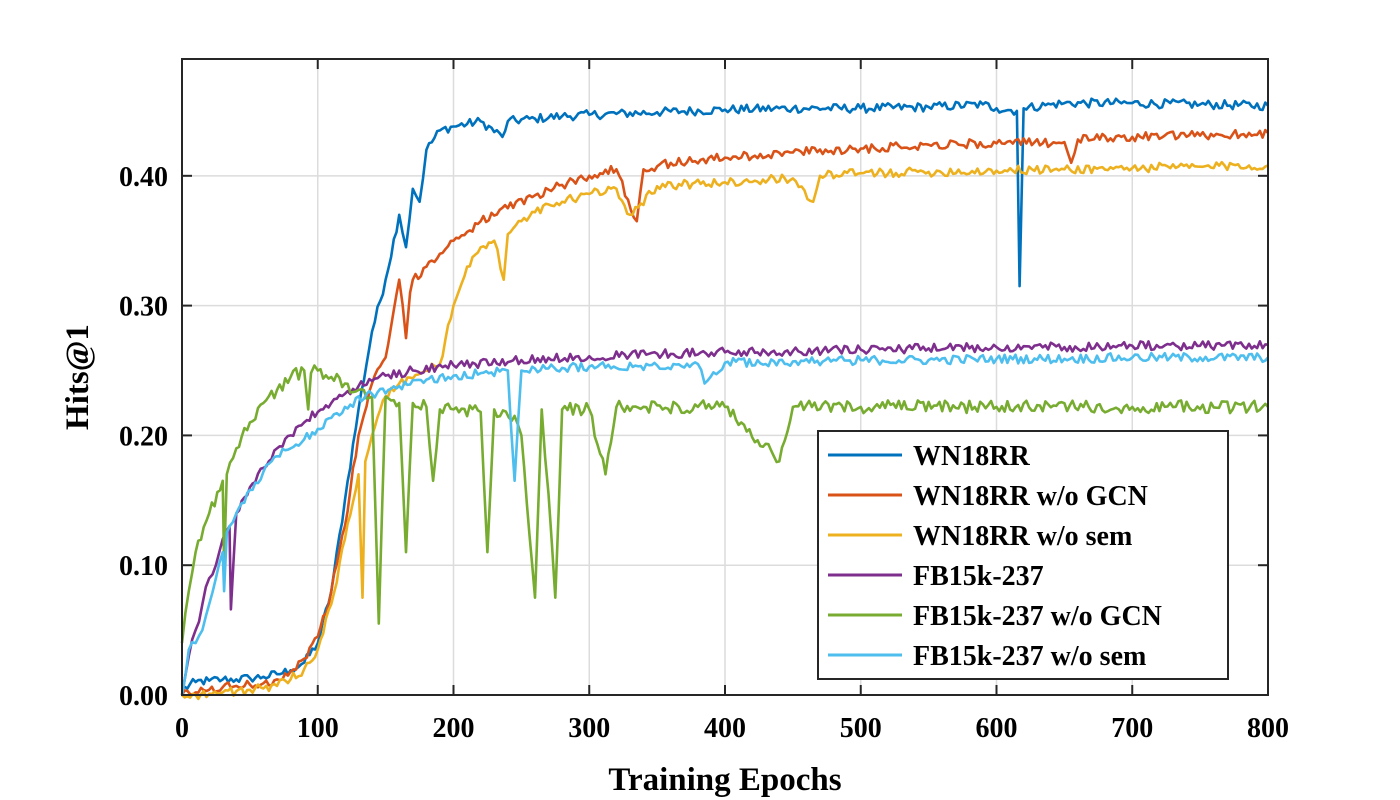  What do you see at coordinates (1022, 536) in the screenshot?
I see `legend-label: WN18RR w/o sem` at bounding box center [1022, 536].